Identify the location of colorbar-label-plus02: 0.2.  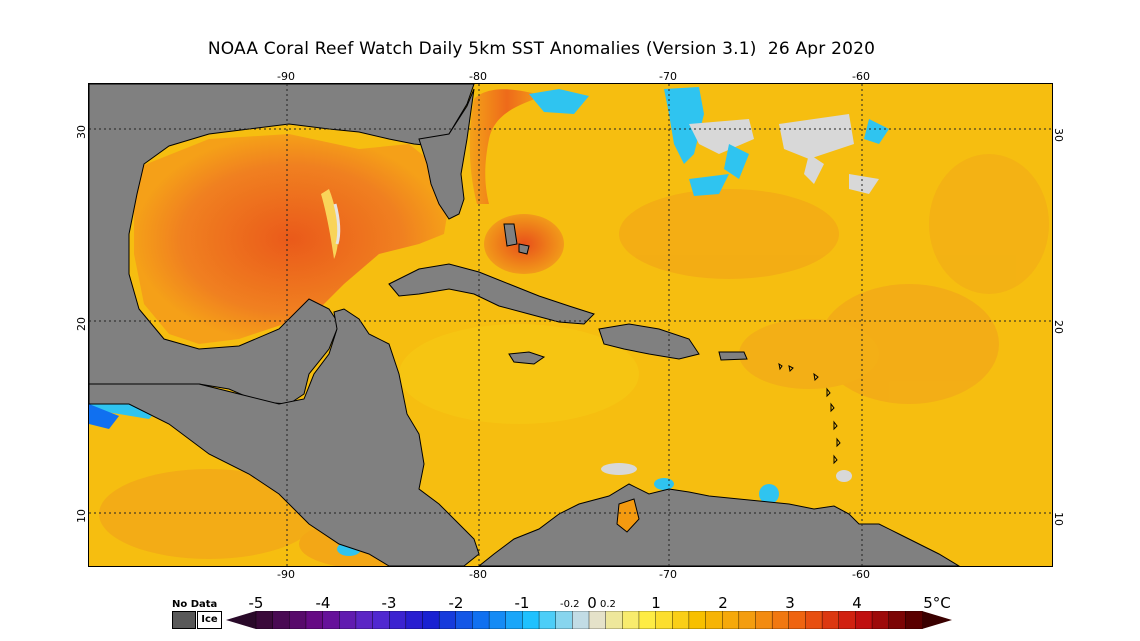
(608, 604).